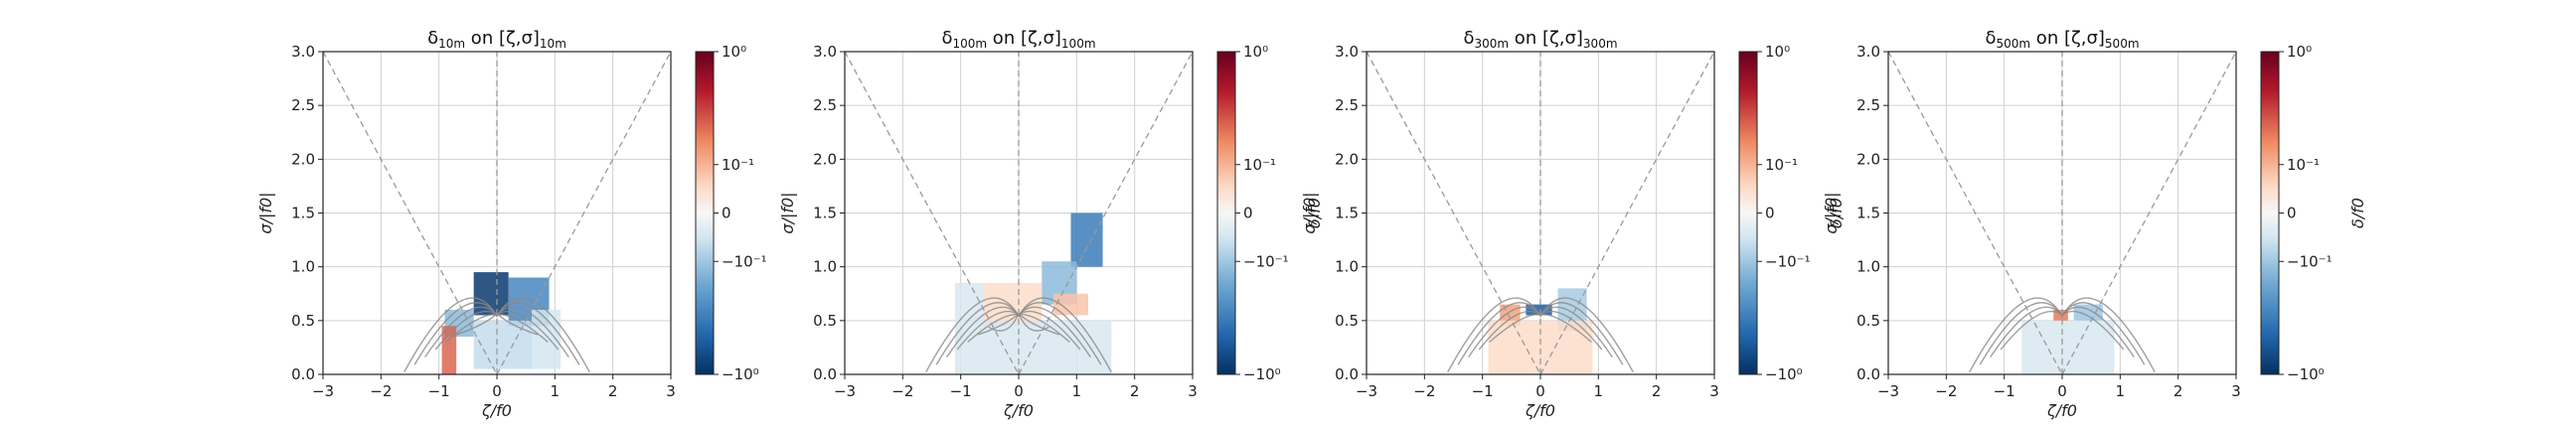 This screenshot has height=429, width=2576. Describe the element at coordinates (1540, 40) in the screenshot. I see `chart-title: δ300m on [ζ,σ]300m` at that location.